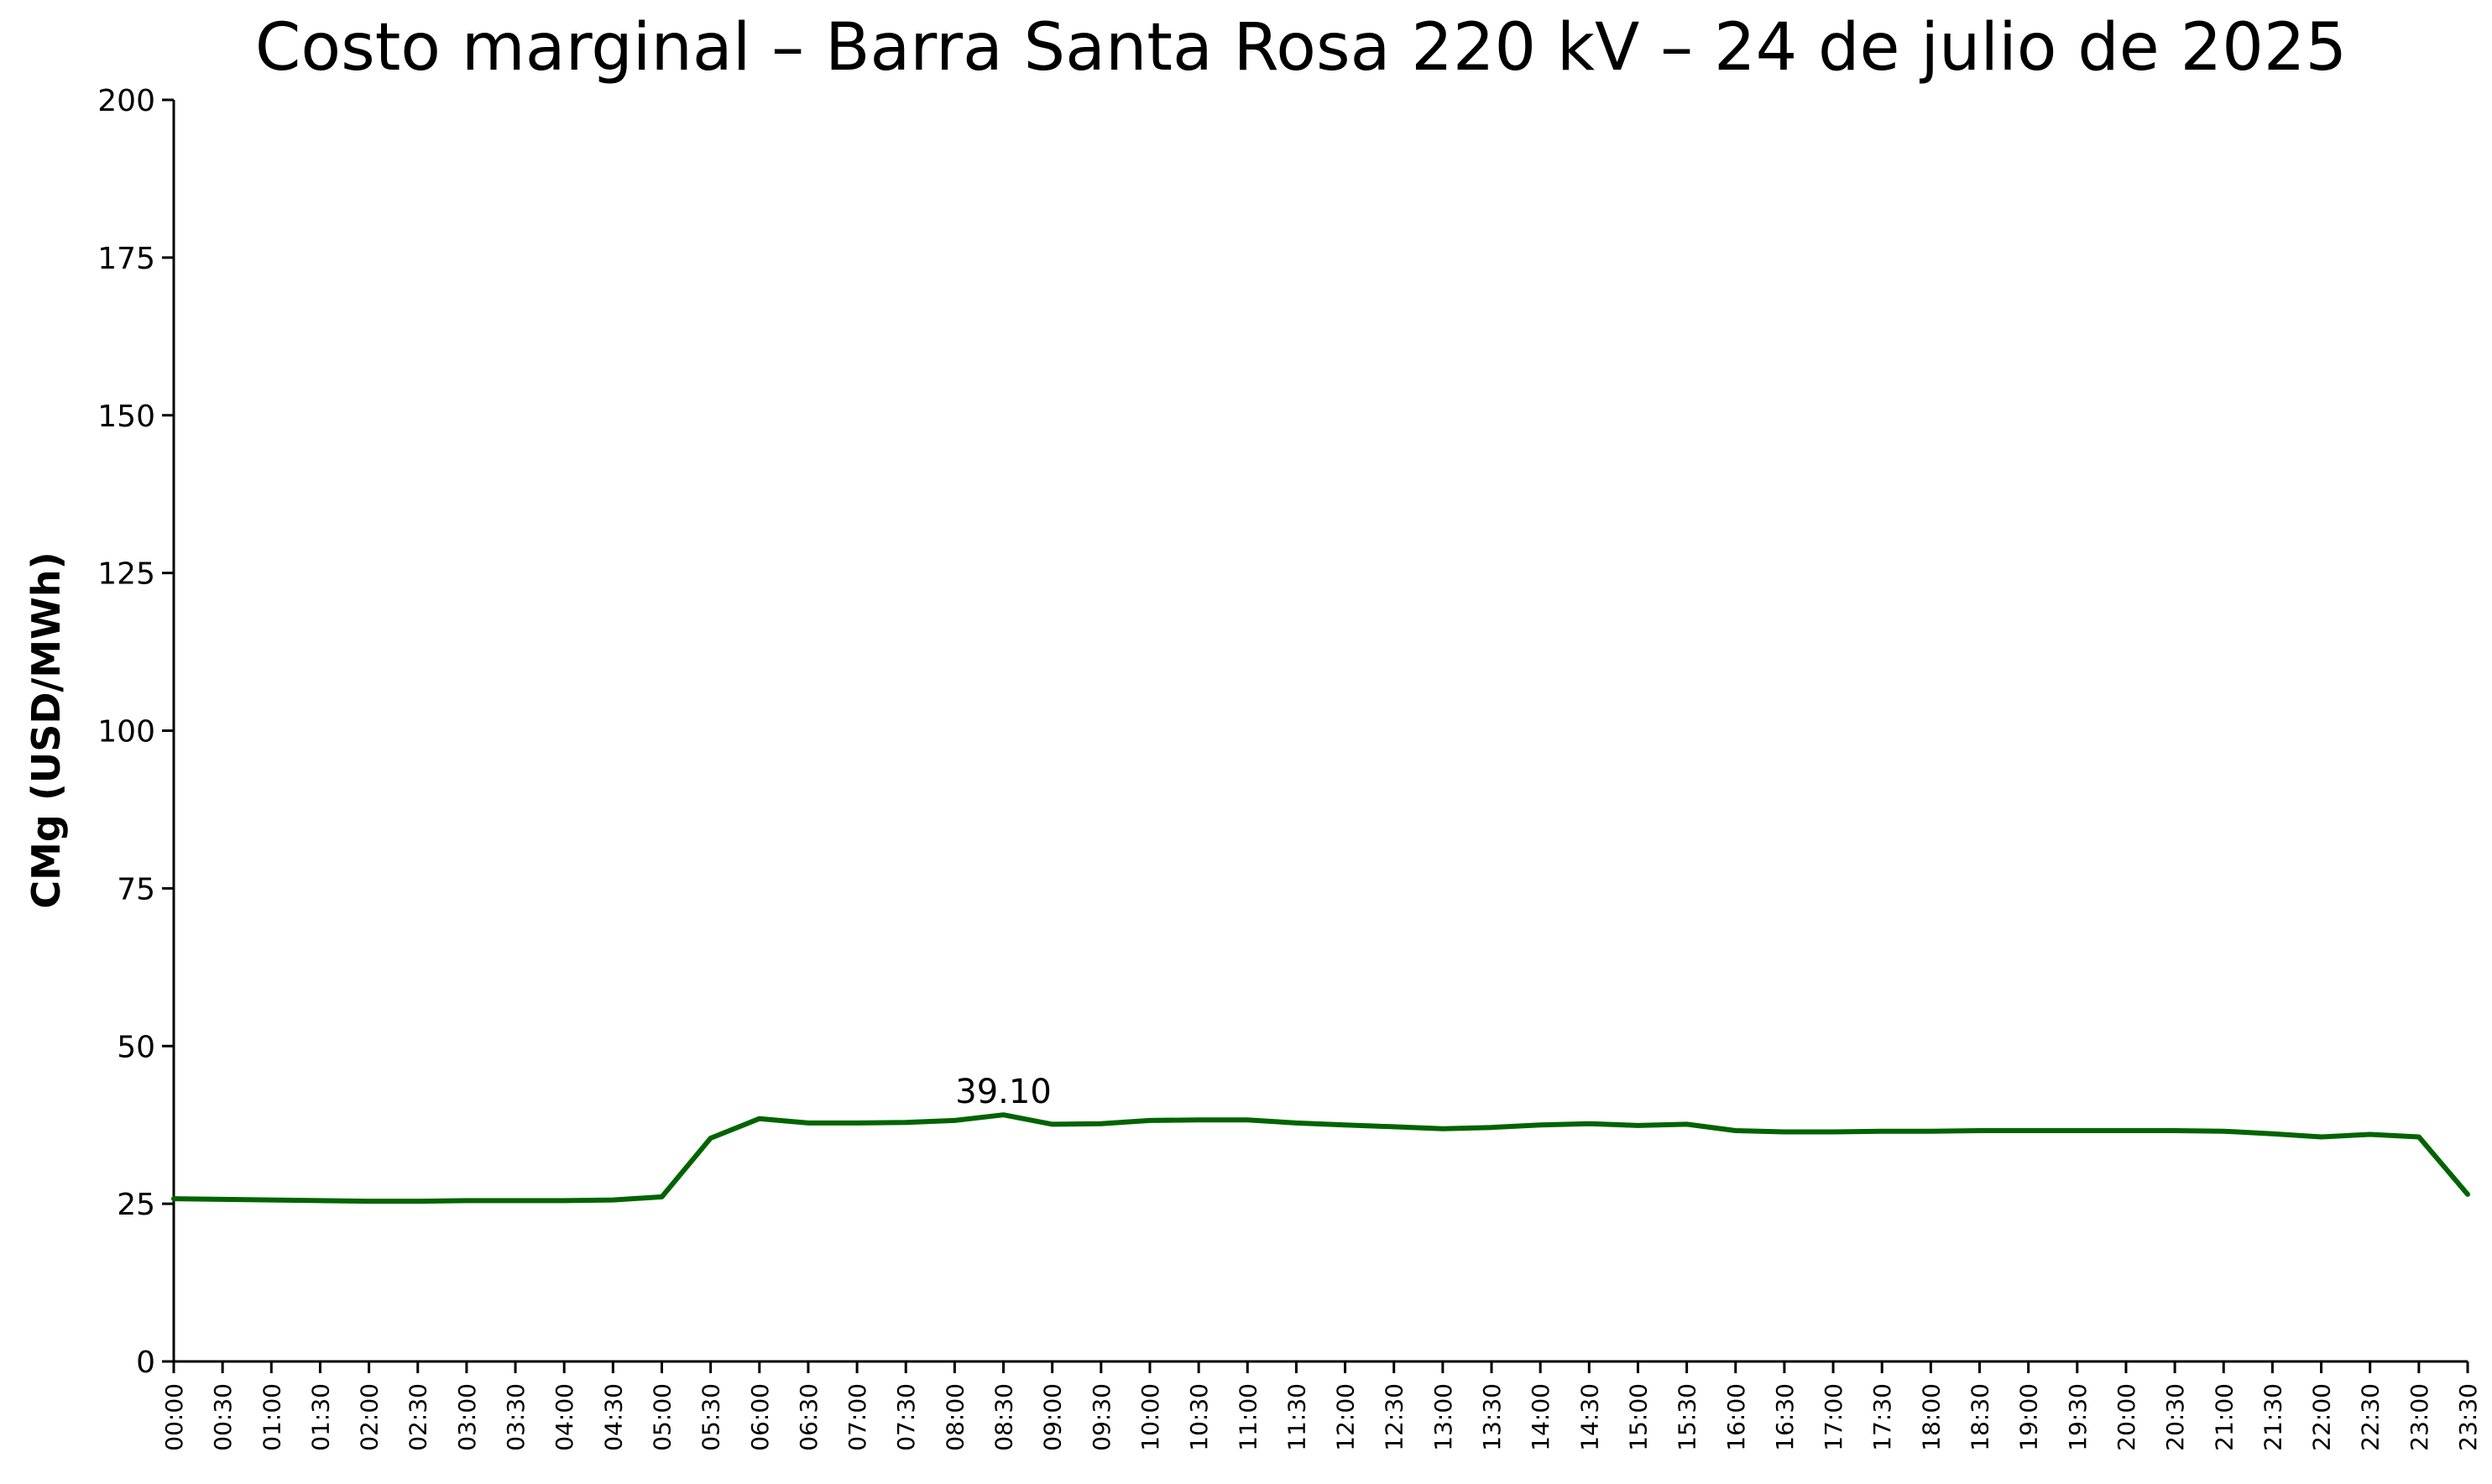 The image size is (2492, 1484). I want to click on y-axis-ticks: 0 25 50 75 100 125 150 175 200, so click(135, 732).